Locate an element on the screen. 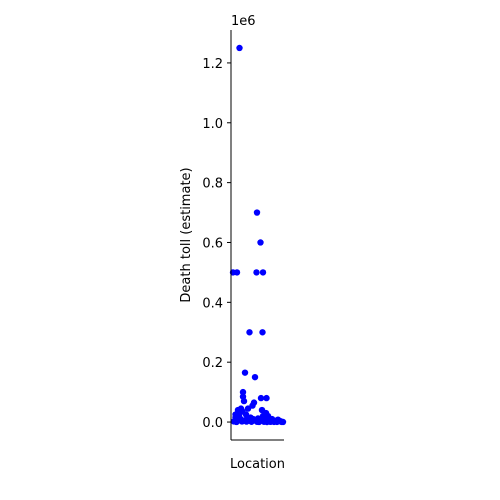 The width and height of the screenshot is (500, 500). y-tick-label: 0.8 is located at coordinates (212, 184).